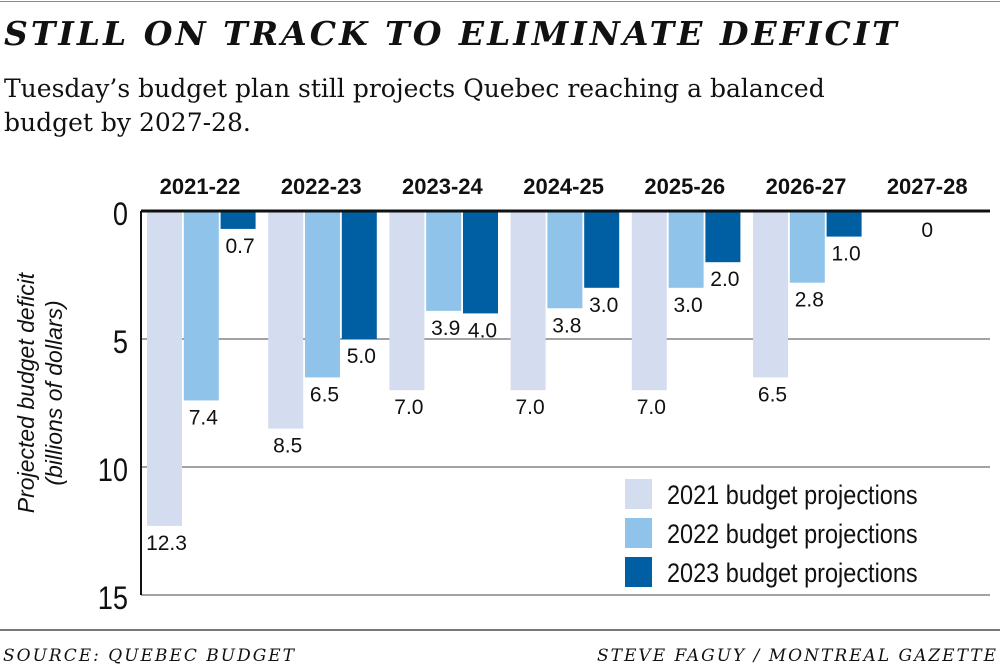  Describe the element at coordinates (724, 279) in the screenshot. I see `data-label: 2.0` at that location.